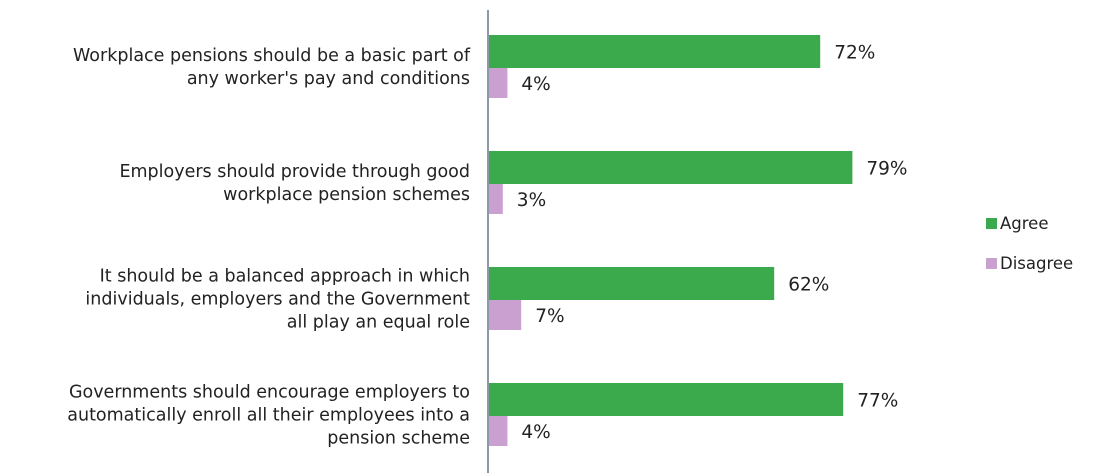 This screenshot has width=1097, height=473. What do you see at coordinates (294, 172) in the screenshot?
I see `category-label-line: Employers should provide through good` at bounding box center [294, 172].